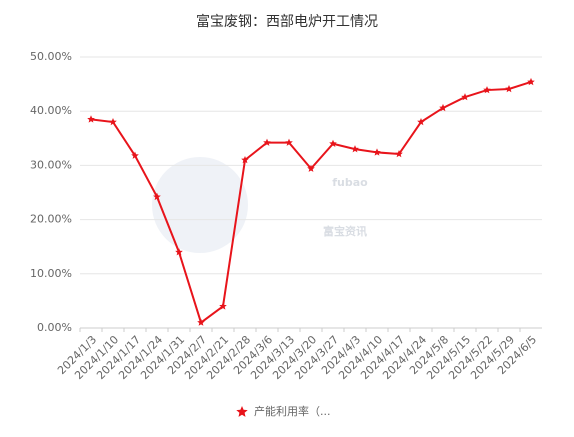 This screenshot has width=574, height=437. Describe the element at coordinates (54, 327) in the screenshot. I see `y-tick-label: 0.00%` at that location.